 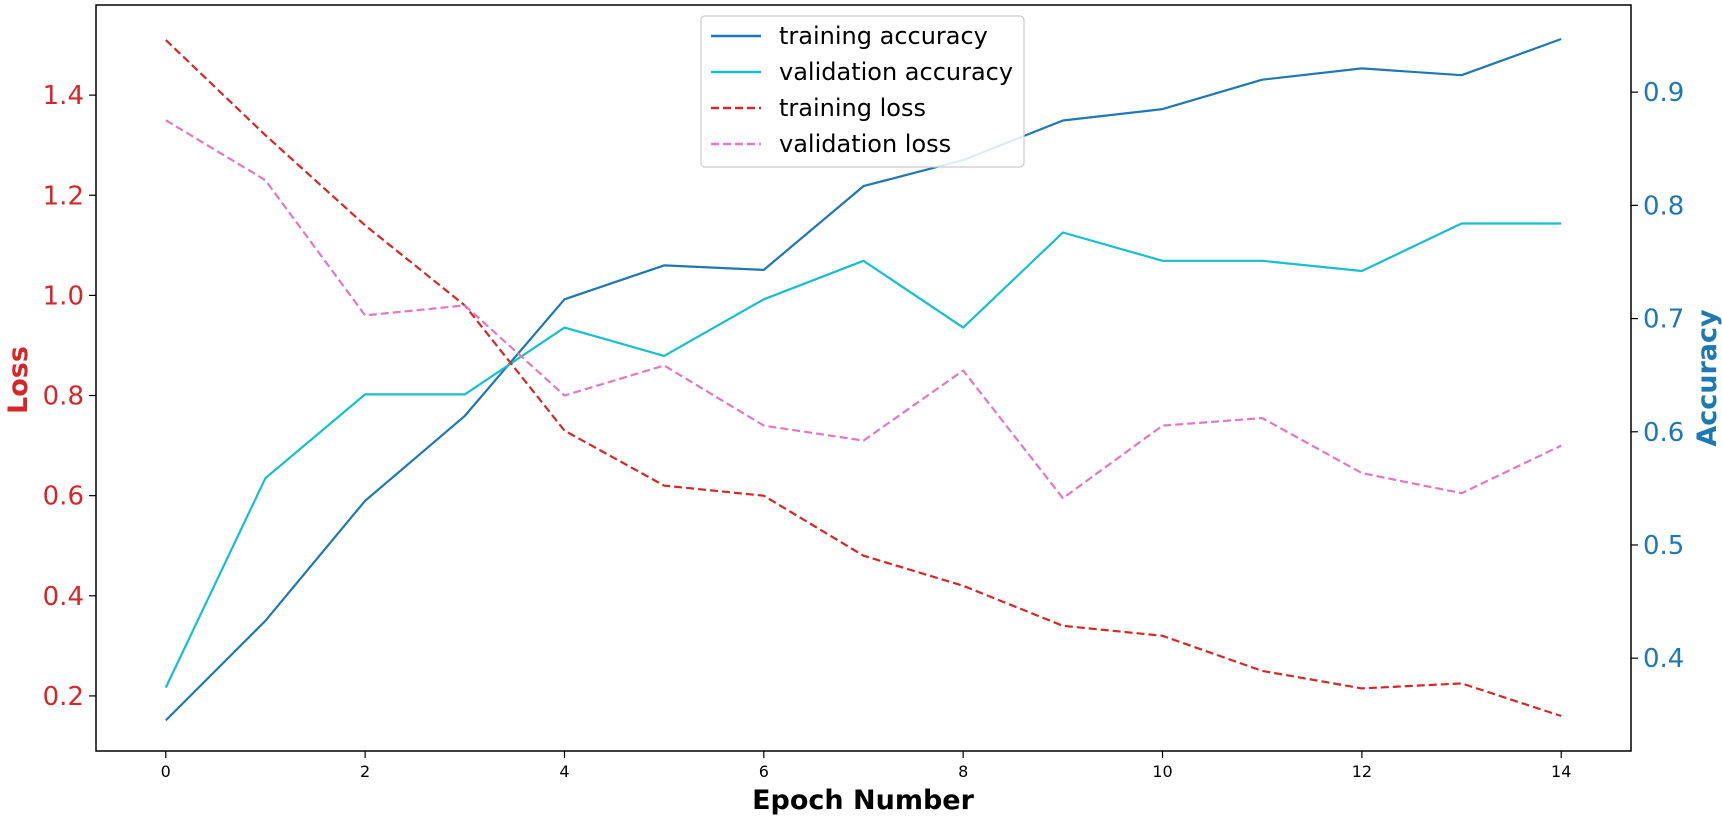 I want to click on left-tick-label: 0.2, so click(x=63, y=697).